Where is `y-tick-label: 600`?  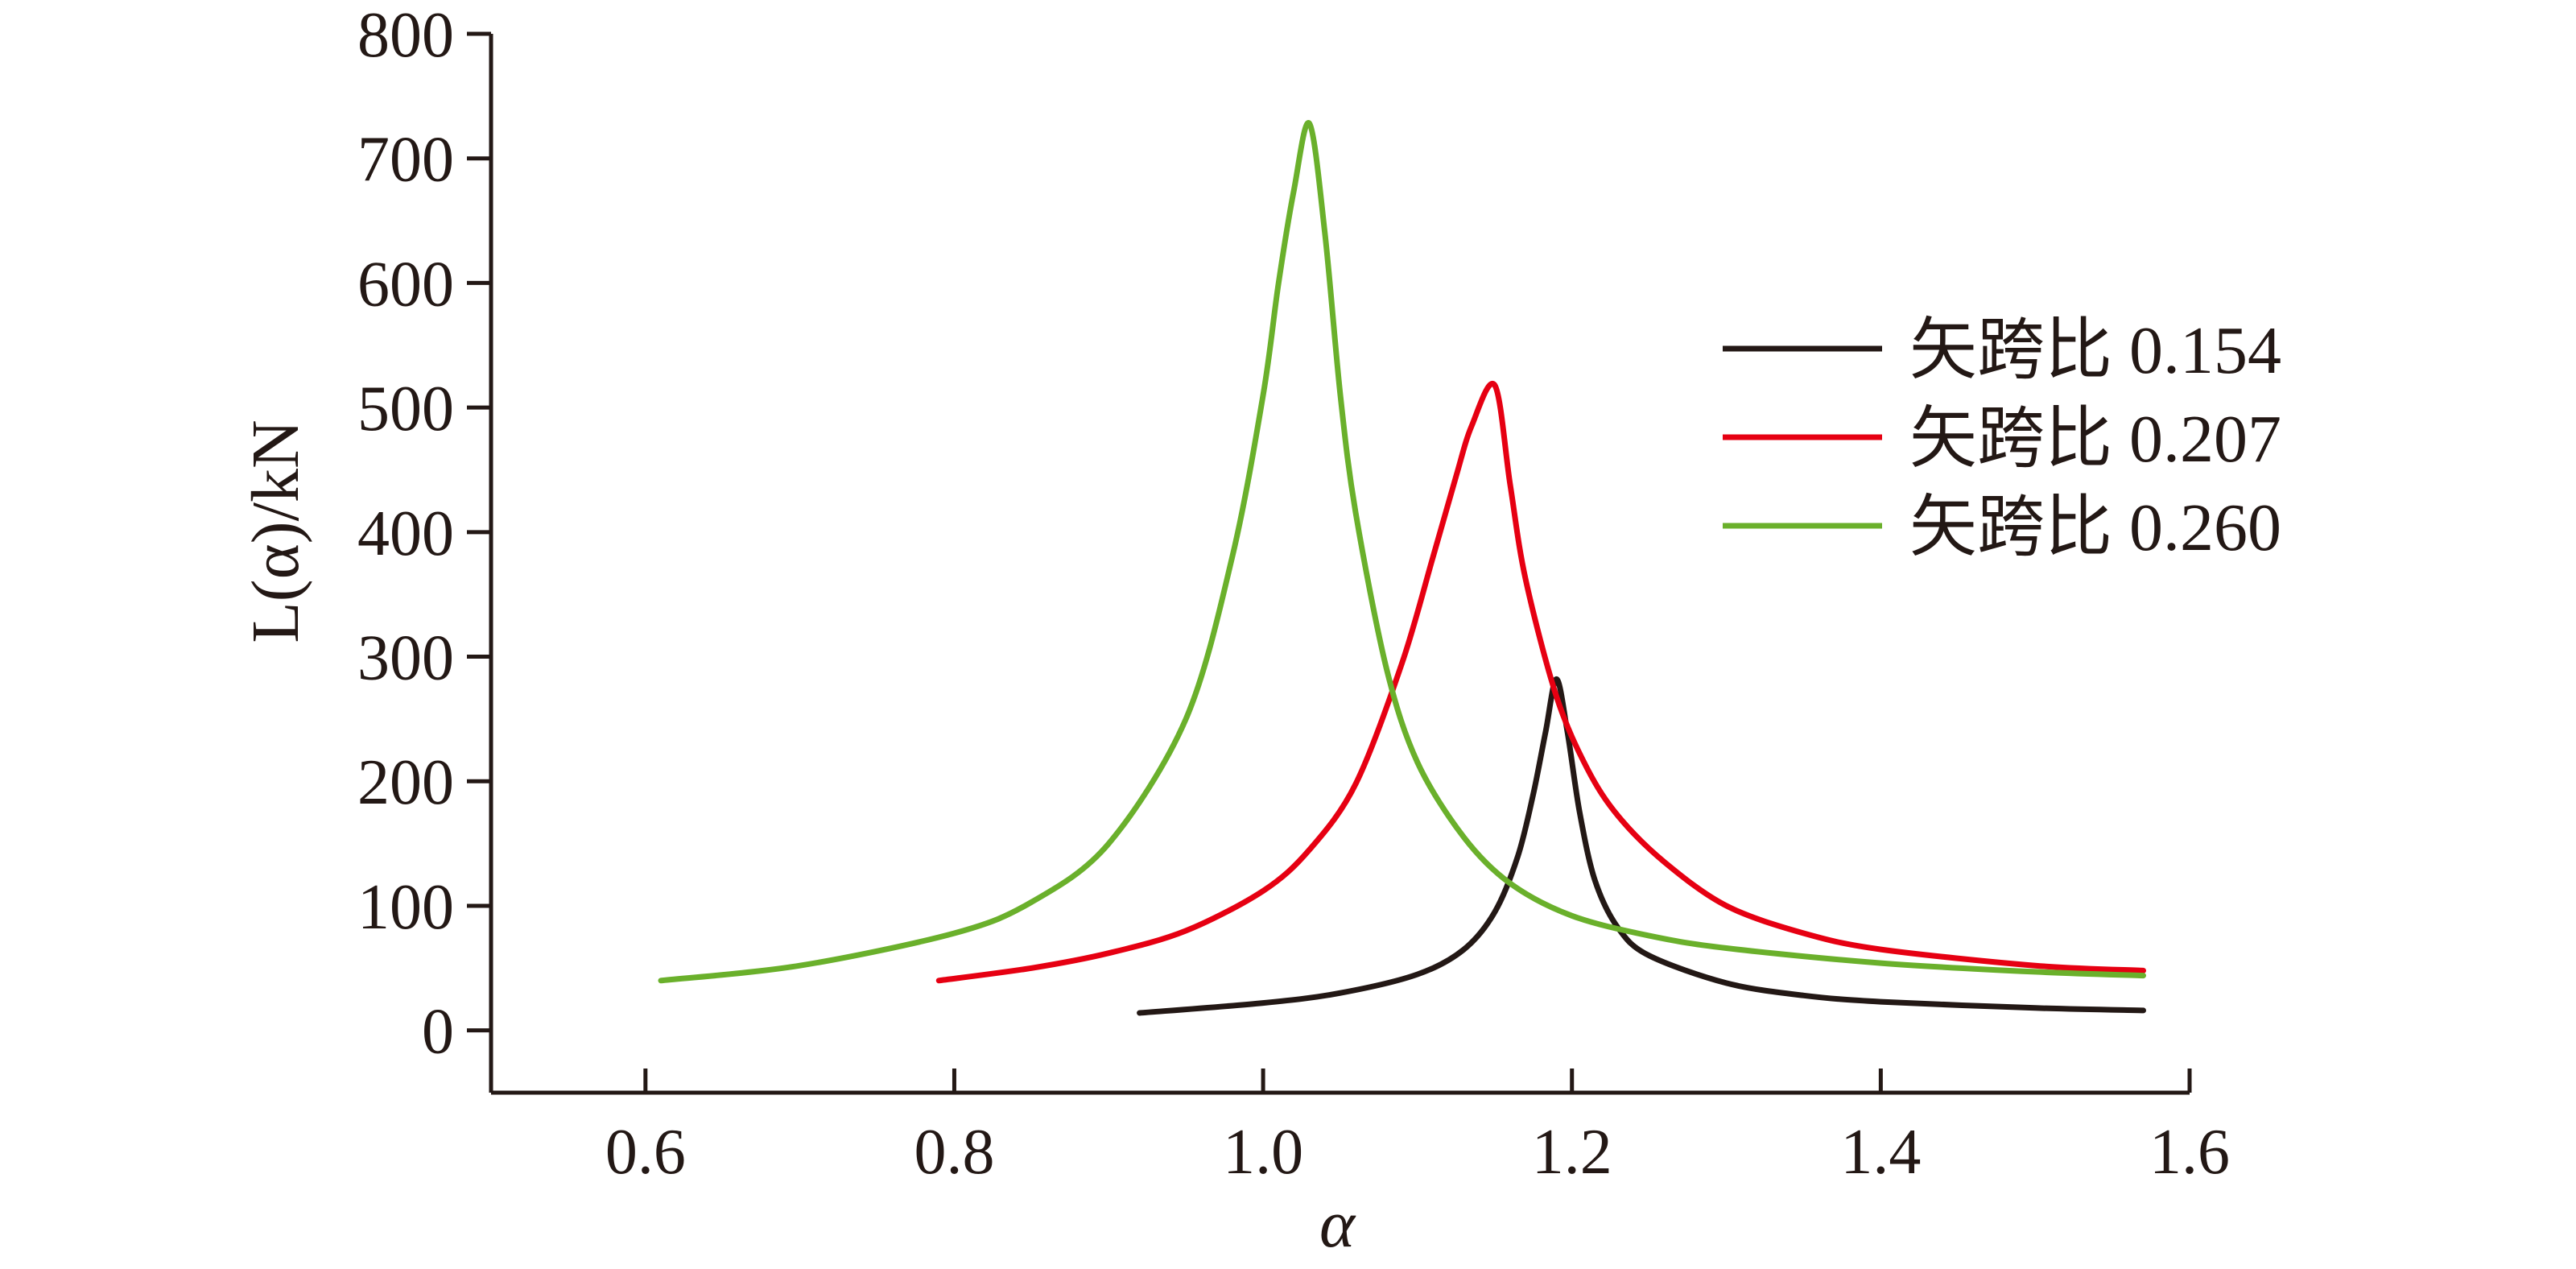
y-tick-label: 600 is located at coordinates (405, 285).